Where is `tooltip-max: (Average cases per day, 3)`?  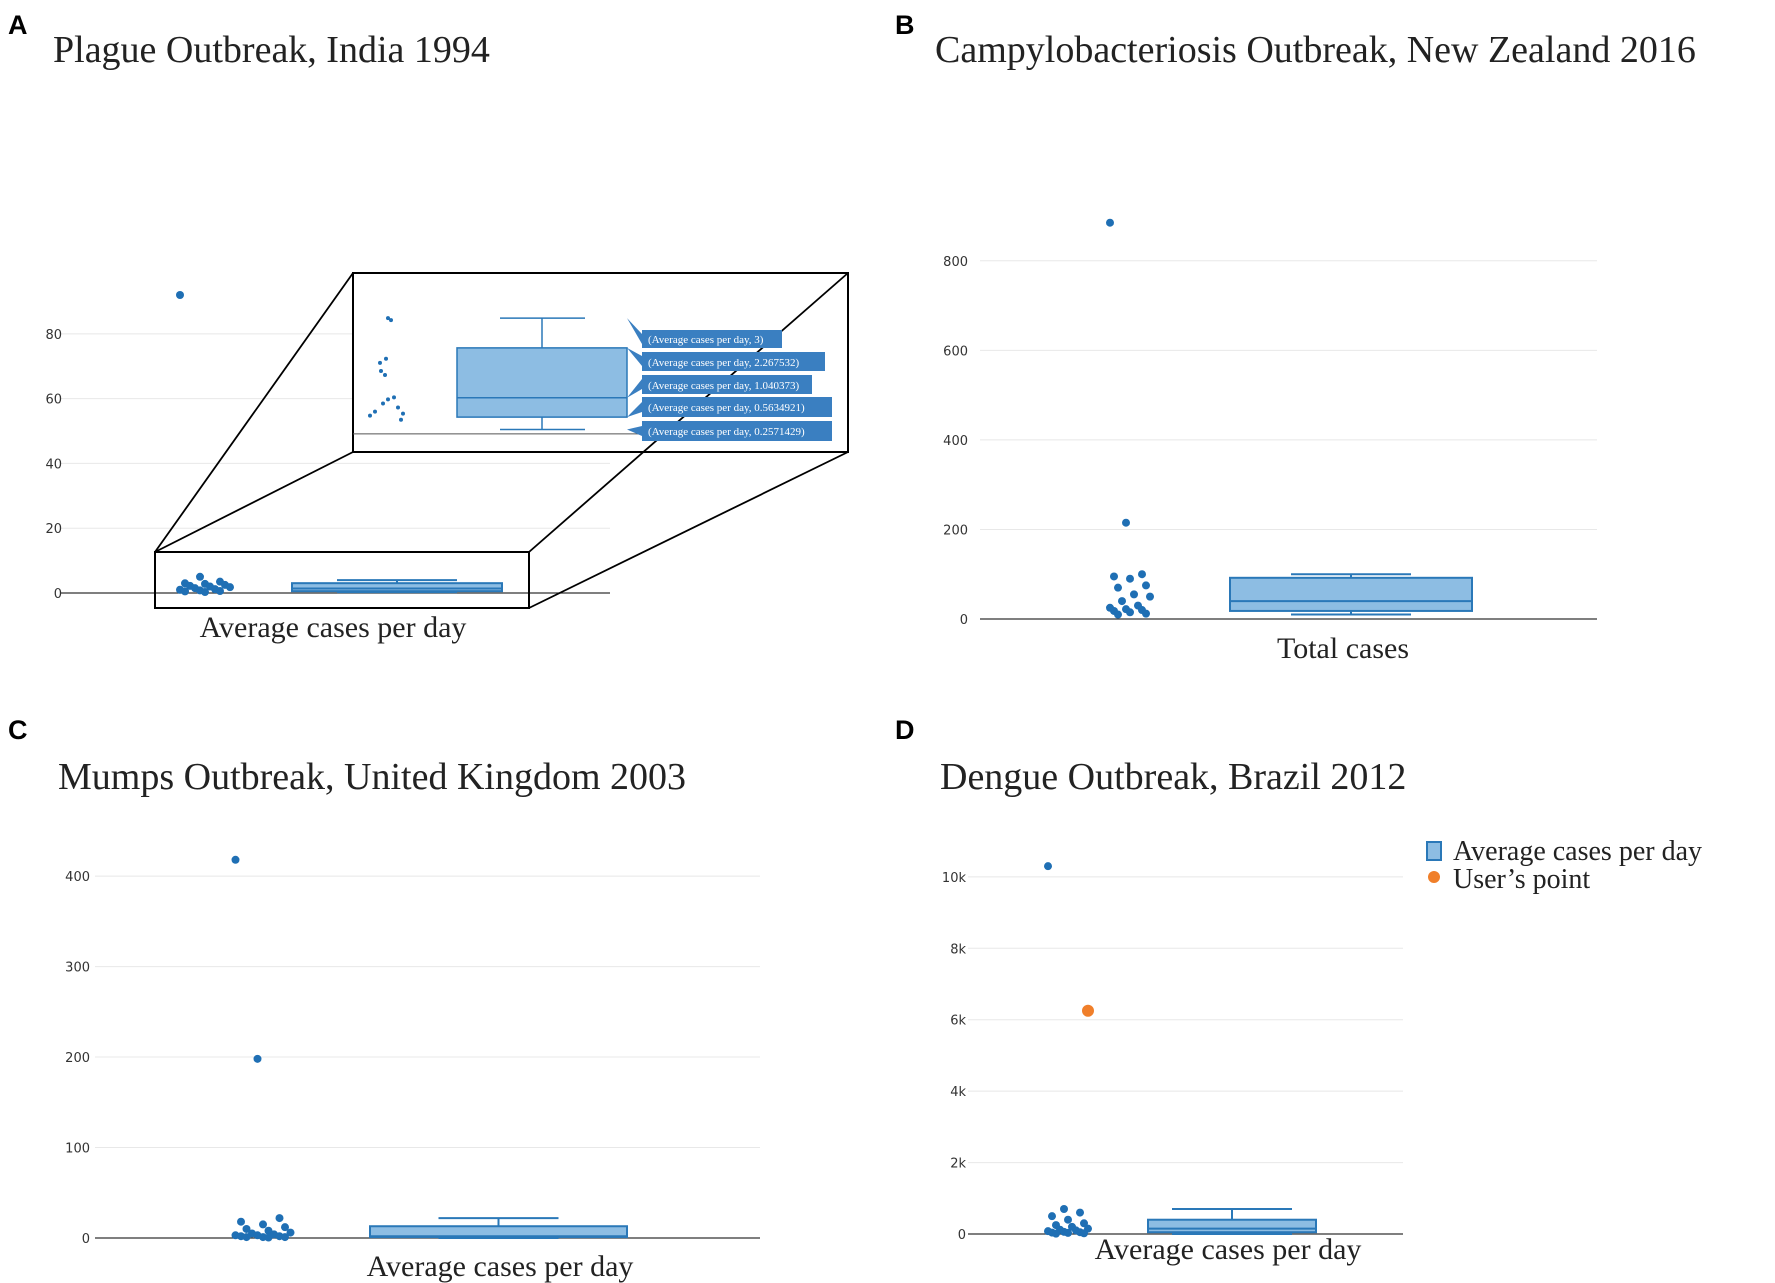 tooltip-max: (Average cases per day, 3) is located at coordinates (712, 339).